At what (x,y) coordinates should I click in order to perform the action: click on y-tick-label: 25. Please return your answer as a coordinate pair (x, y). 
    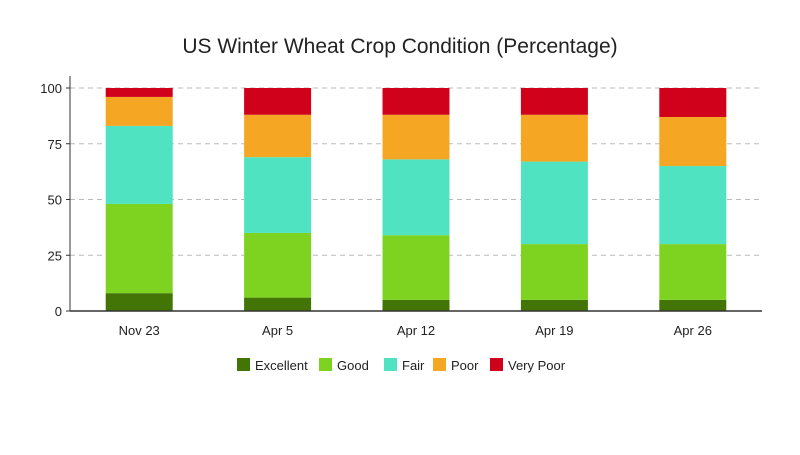
    Looking at the image, I should click on (55, 255).